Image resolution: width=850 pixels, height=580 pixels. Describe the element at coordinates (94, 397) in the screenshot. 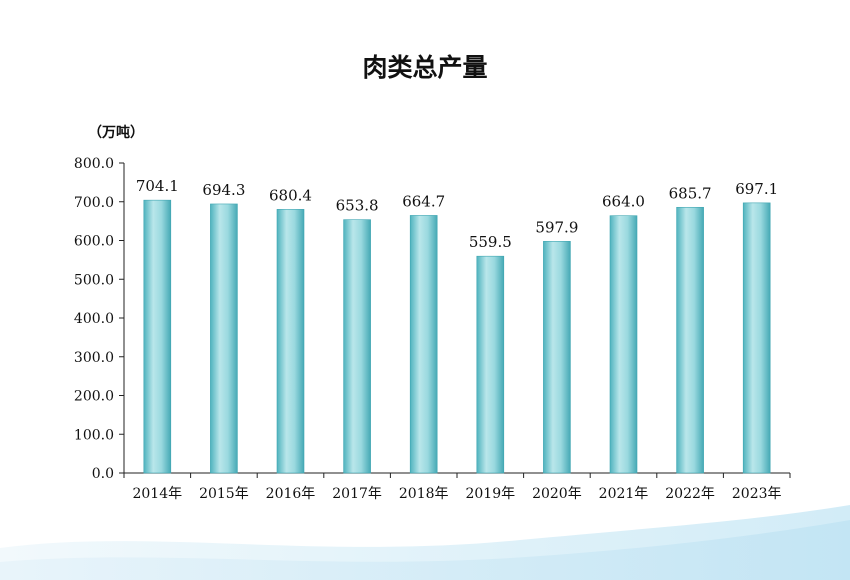

I see `y-tick-label: 200.0` at that location.